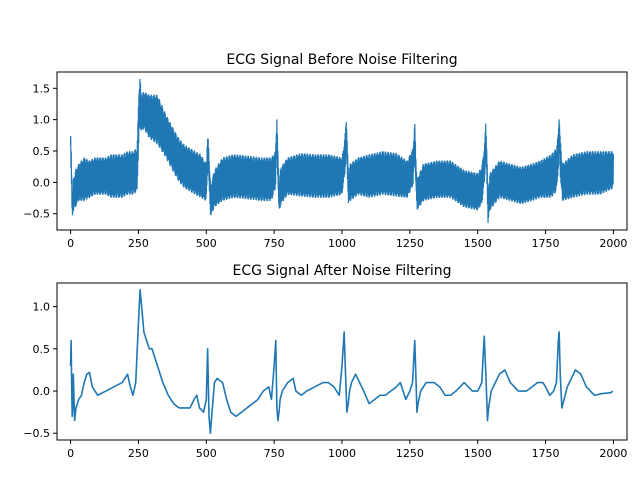 The image size is (640, 480). Describe the element at coordinates (40, 370) in the screenshot. I see `y-axis: −0.5 0.0 0.5 1.0` at that location.